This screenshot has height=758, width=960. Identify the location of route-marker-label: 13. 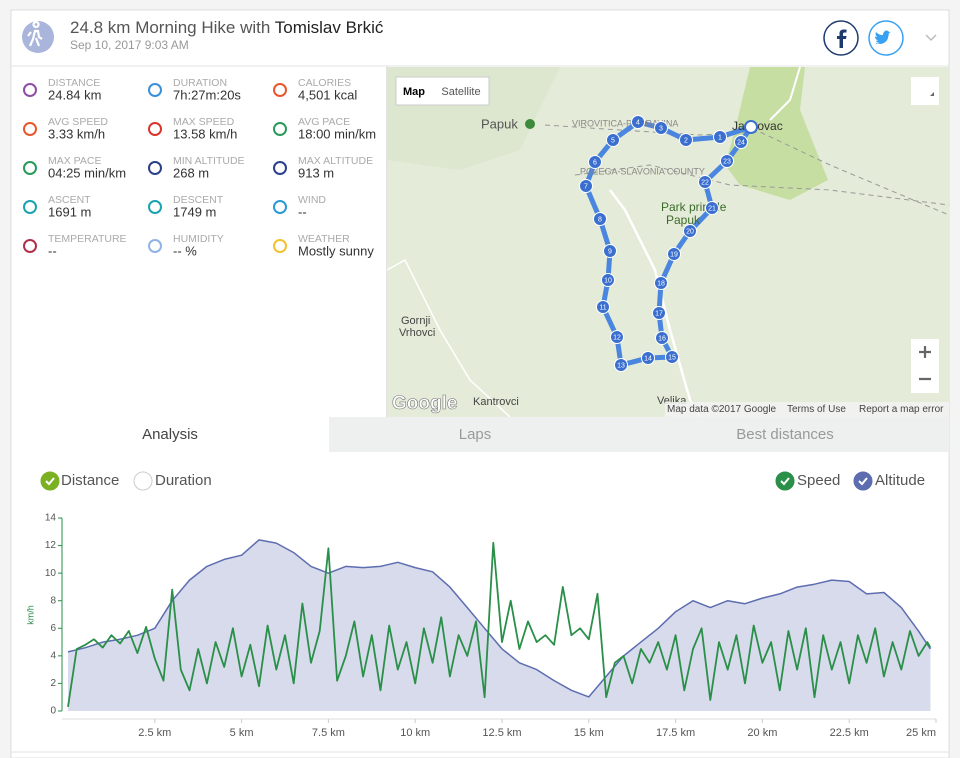
(621, 365).